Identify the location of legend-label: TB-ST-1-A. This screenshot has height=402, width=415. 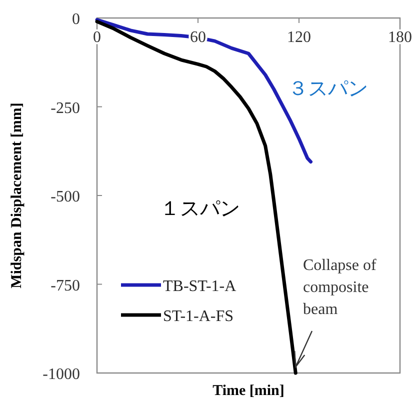
(200, 286).